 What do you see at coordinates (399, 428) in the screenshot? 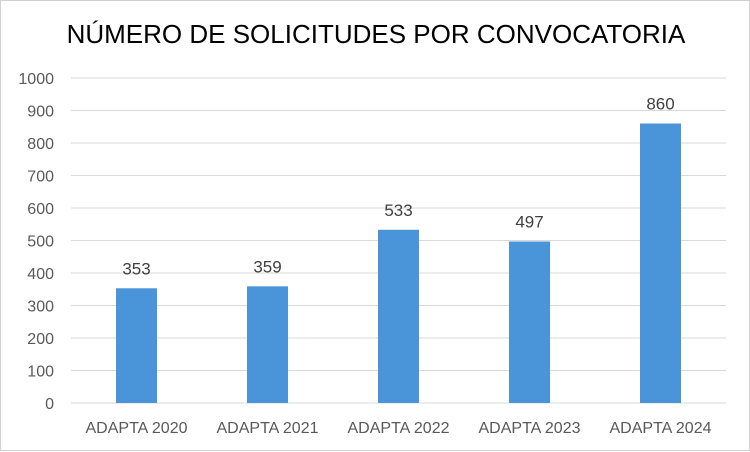
I see `x-tick-label: ADAPTA 2022` at bounding box center [399, 428].